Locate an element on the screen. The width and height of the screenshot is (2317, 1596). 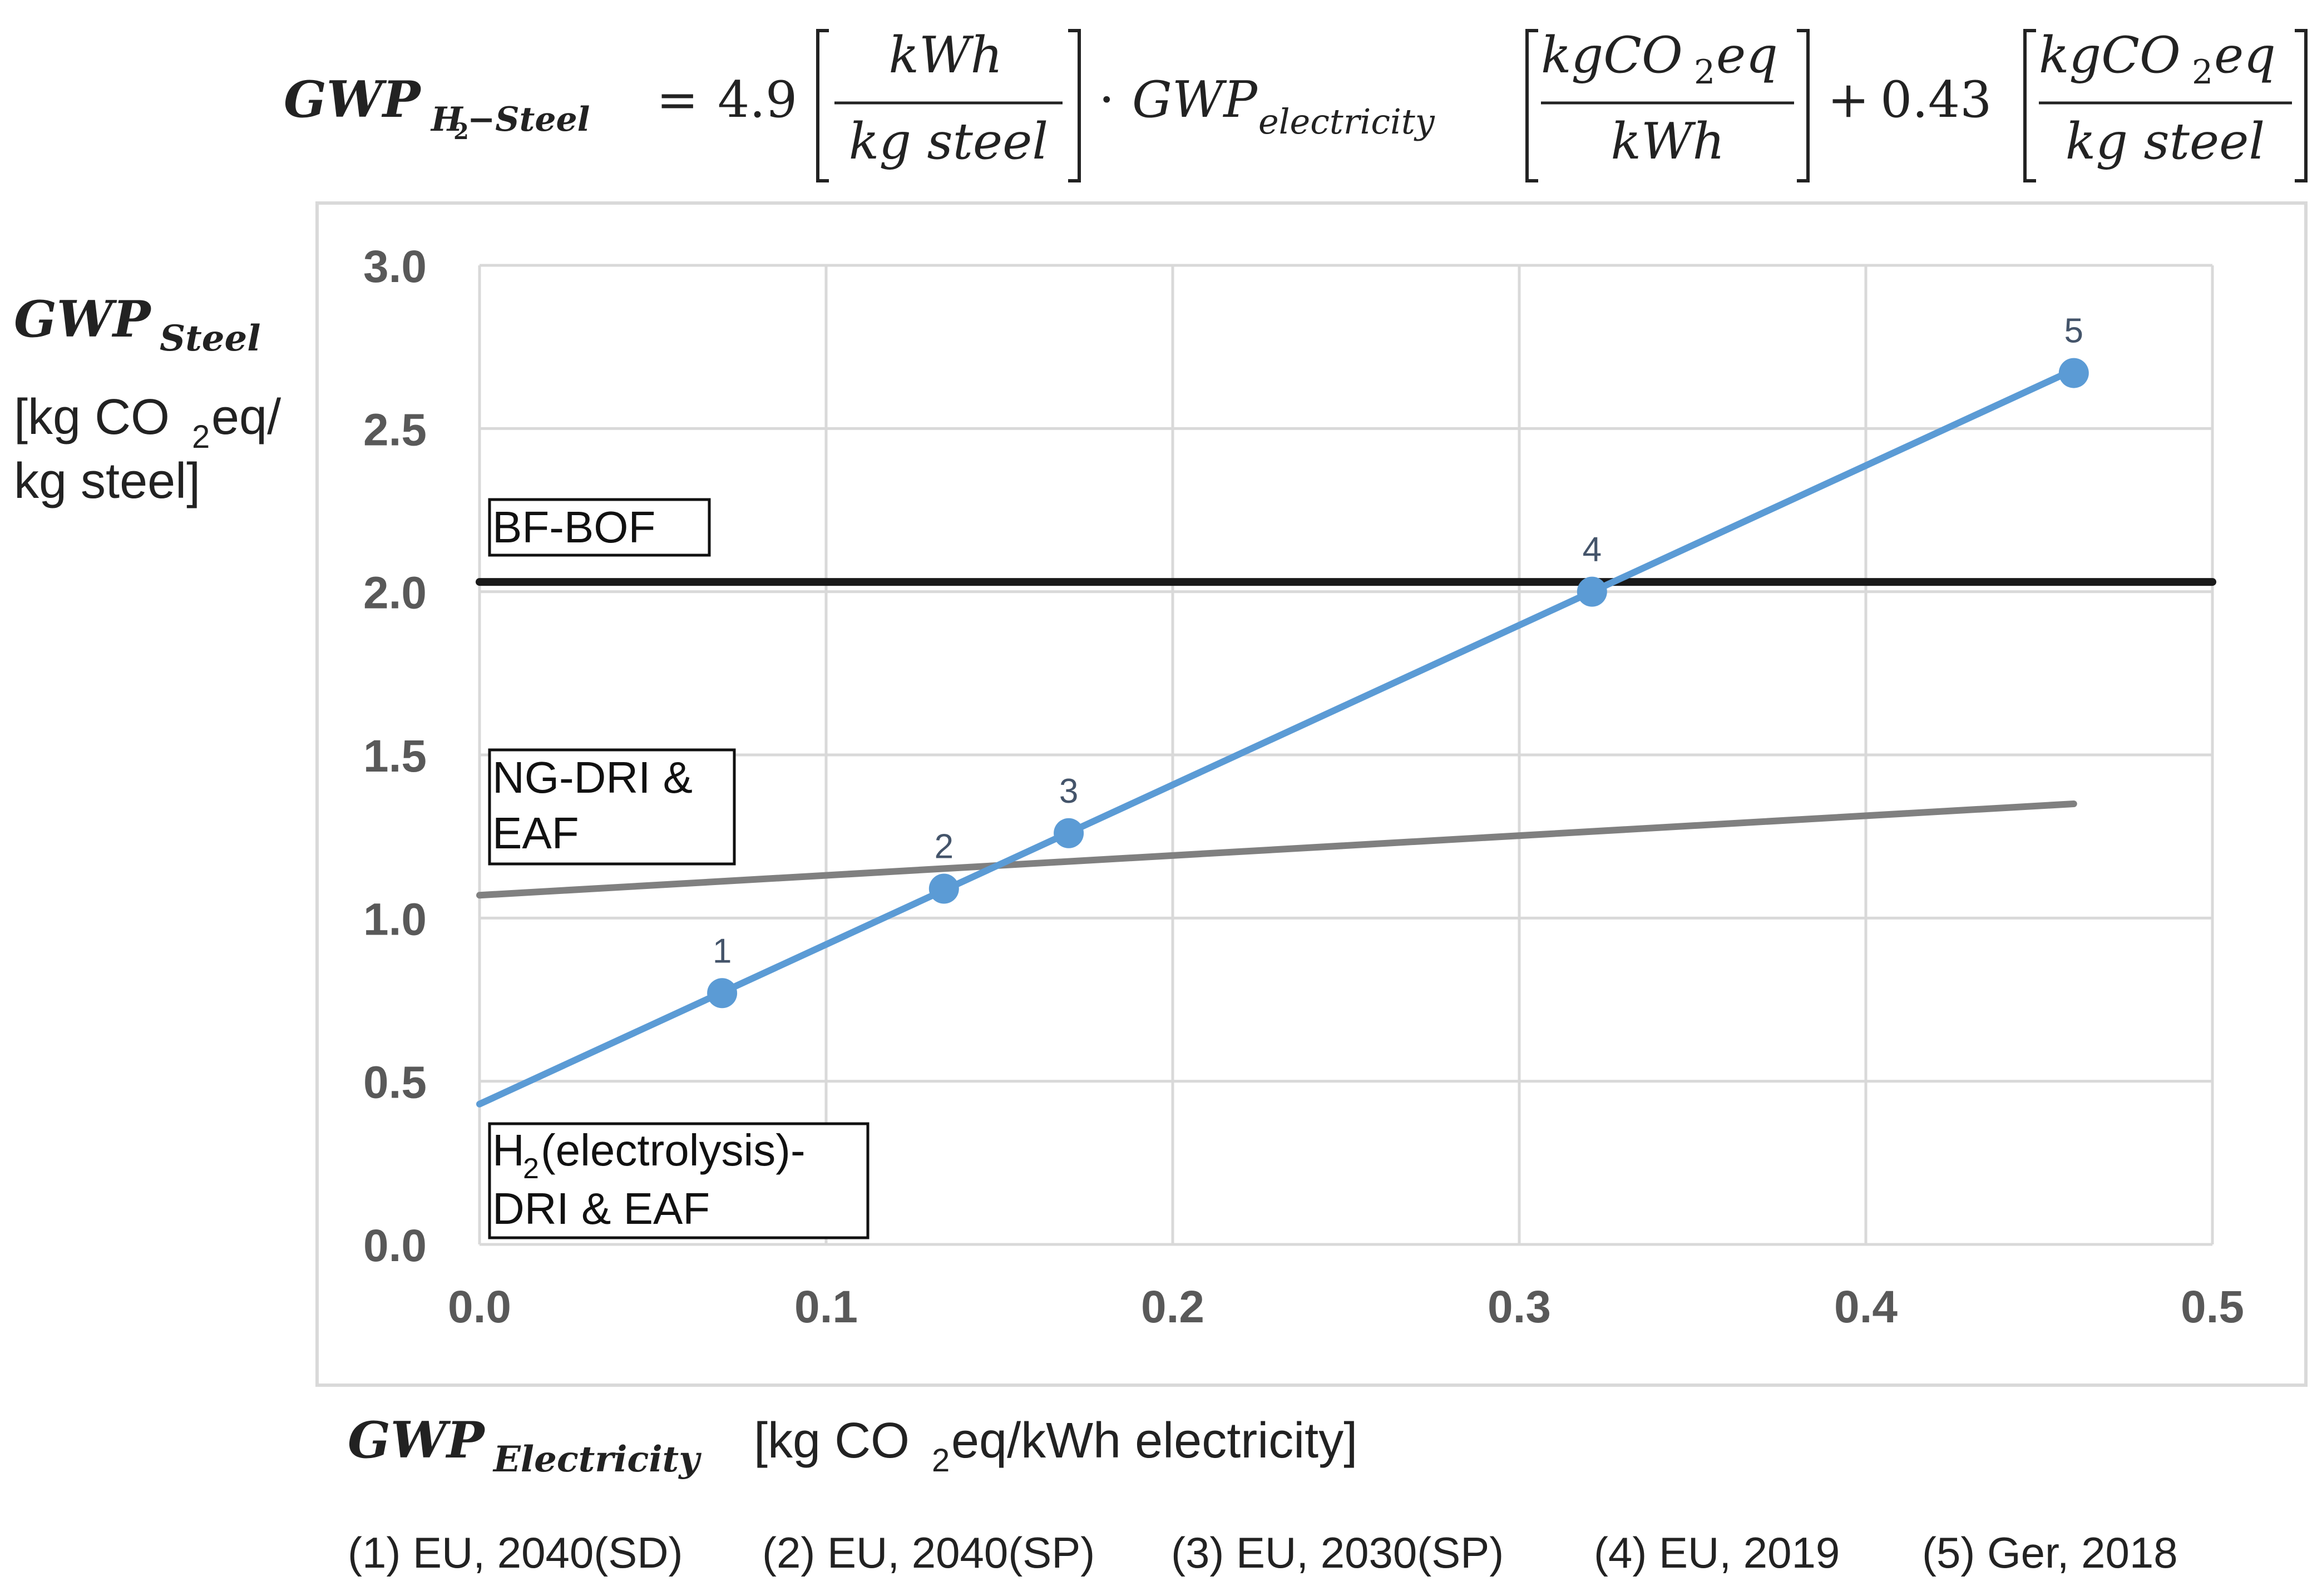
y-label-unit-a: [kg CO is located at coordinates (92, 417).